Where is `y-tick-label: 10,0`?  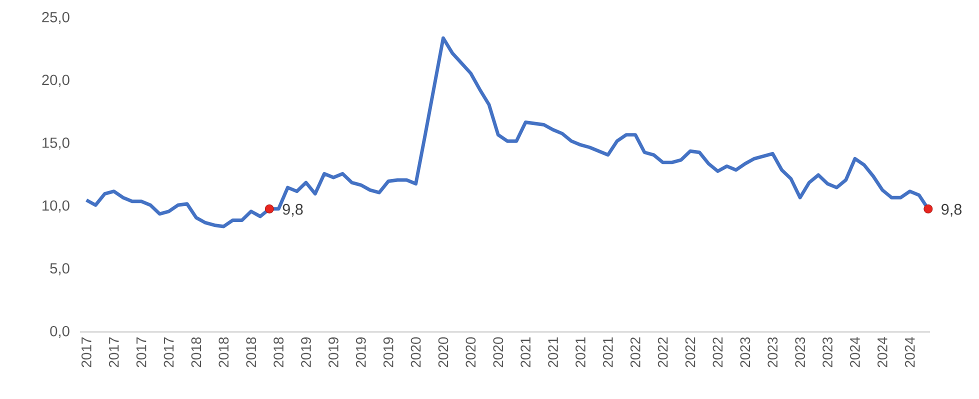 y-tick-label: 10,0 is located at coordinates (56, 206).